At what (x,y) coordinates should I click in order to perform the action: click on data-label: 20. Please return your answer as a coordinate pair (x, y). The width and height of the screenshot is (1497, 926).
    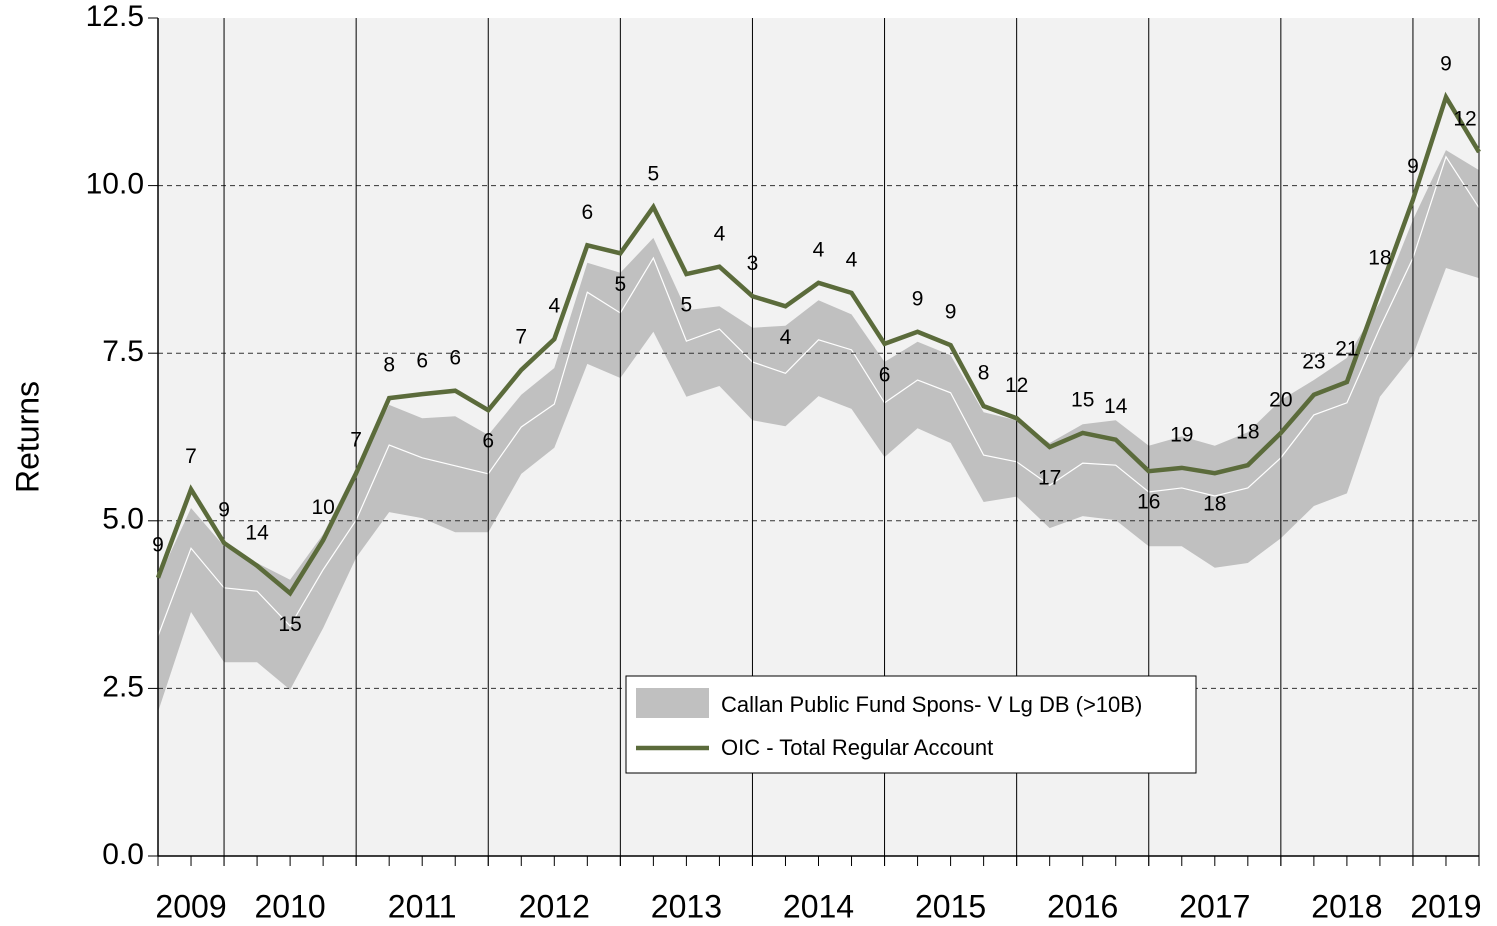
    Looking at the image, I should click on (1280, 400).